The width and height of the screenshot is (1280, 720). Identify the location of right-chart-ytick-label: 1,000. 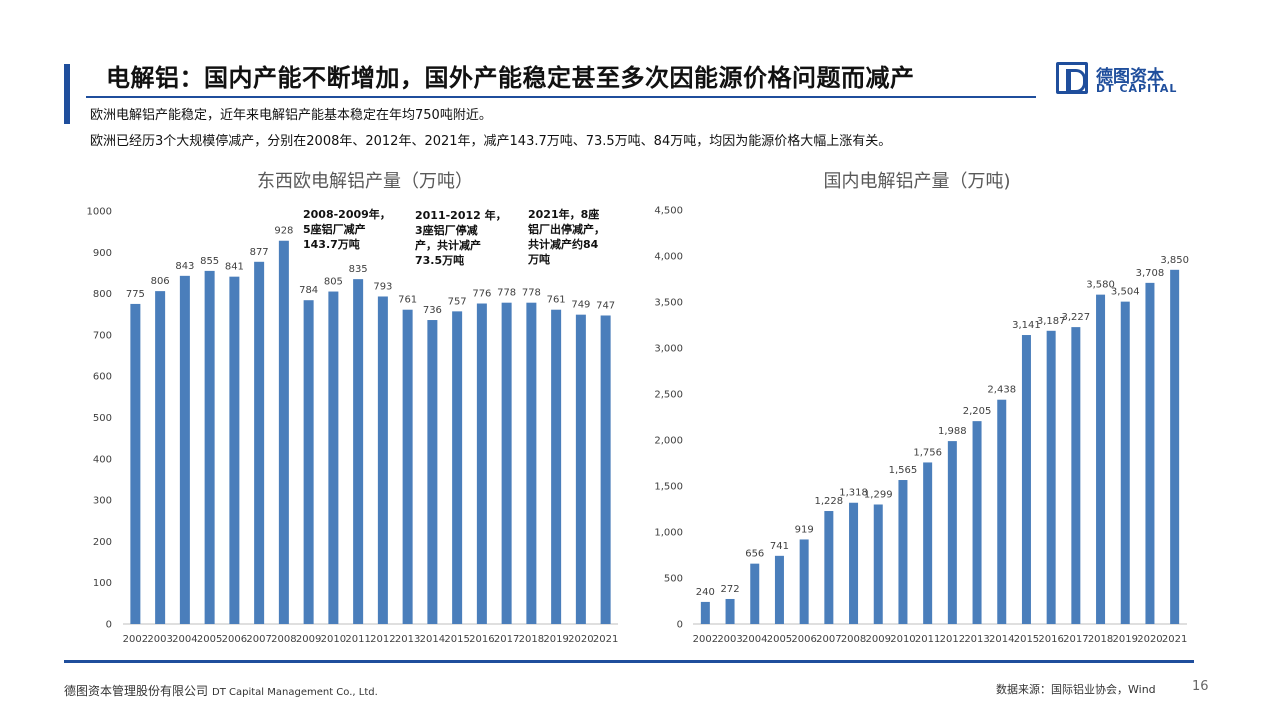
(668, 533).